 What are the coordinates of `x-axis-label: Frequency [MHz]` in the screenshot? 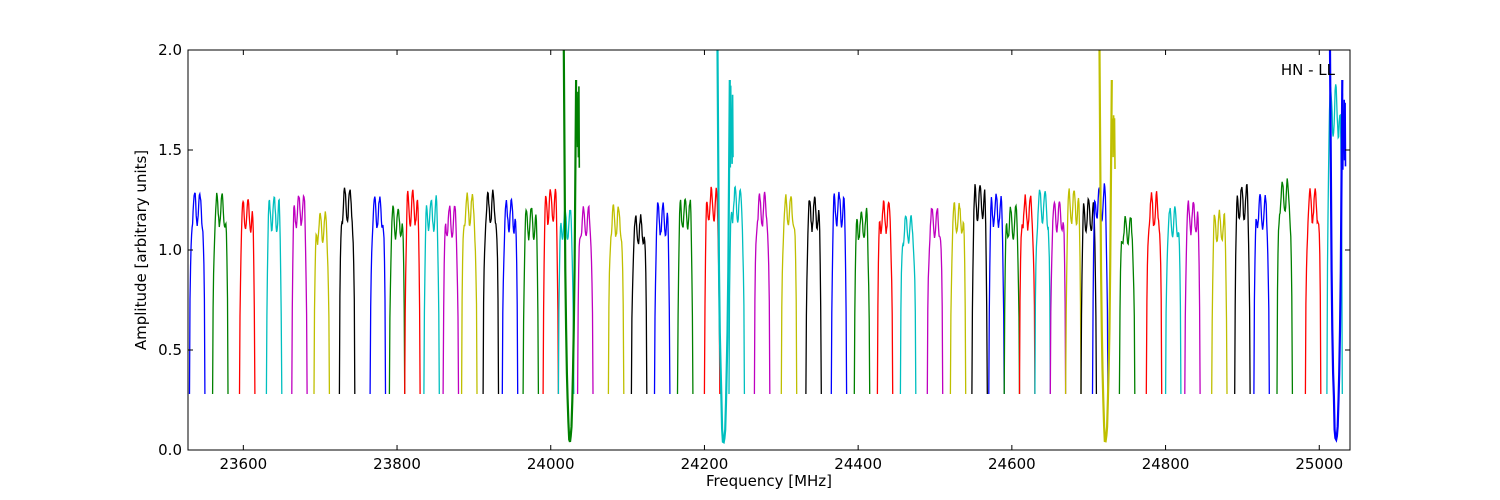 It's located at (769, 481).